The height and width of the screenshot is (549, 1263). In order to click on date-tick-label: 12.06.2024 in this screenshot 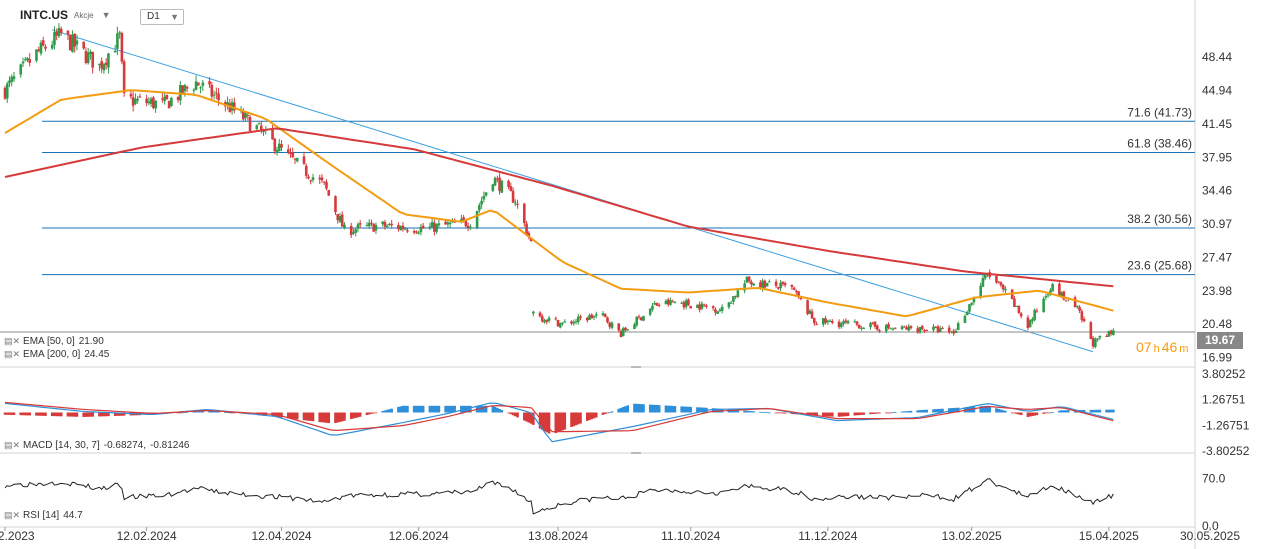, I will do `click(419, 536)`.